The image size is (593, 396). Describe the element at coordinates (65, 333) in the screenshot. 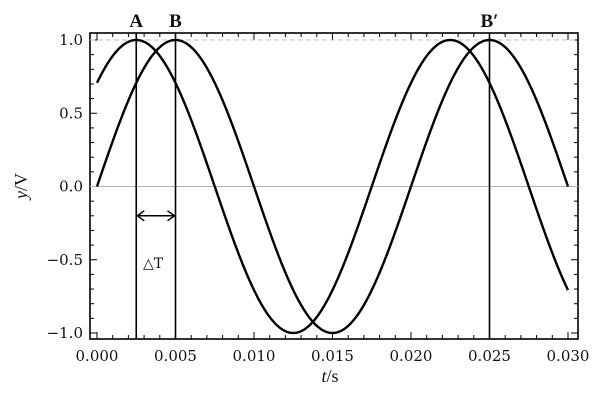

I see `y-tick-label: −1.0` at that location.